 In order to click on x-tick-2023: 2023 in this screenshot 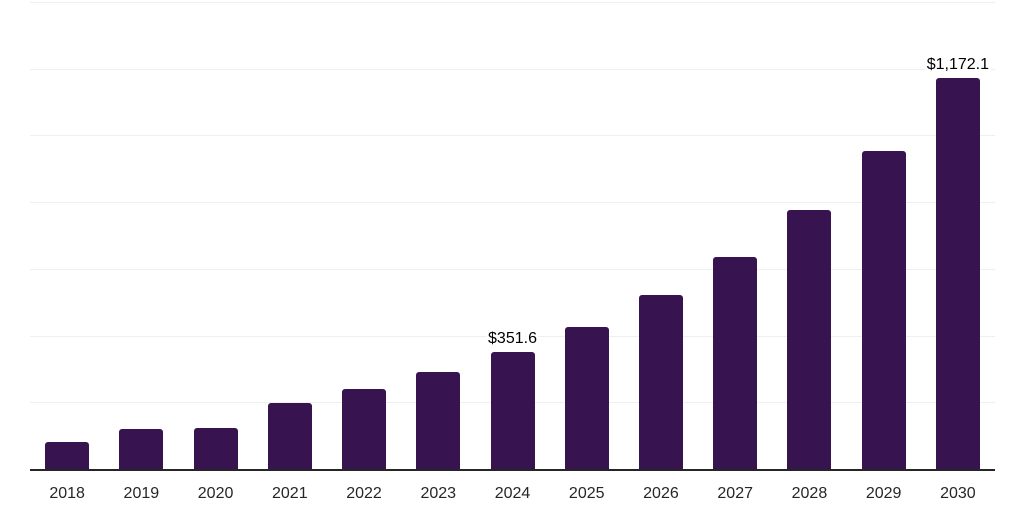, I will do `click(438, 493)`.